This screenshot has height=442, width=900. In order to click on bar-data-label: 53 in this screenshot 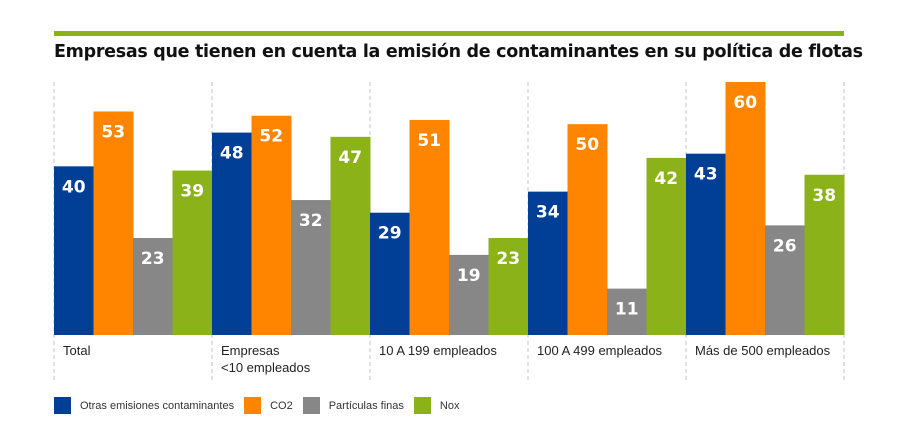, I will do `click(113, 133)`.